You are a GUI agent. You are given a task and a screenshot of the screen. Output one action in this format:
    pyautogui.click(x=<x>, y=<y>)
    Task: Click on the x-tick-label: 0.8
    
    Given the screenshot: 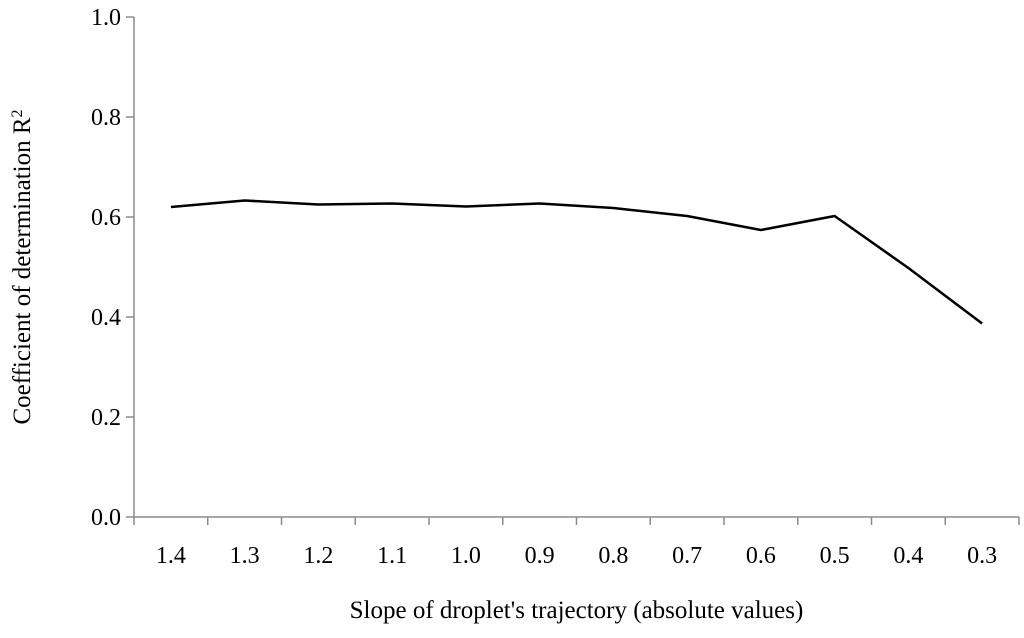 What is the action you would take?
    pyautogui.click(x=613, y=556)
    